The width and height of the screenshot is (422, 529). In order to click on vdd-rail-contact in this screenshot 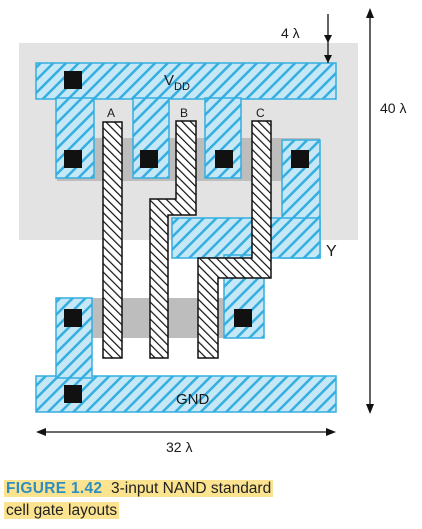, I will do `click(73, 80)`.